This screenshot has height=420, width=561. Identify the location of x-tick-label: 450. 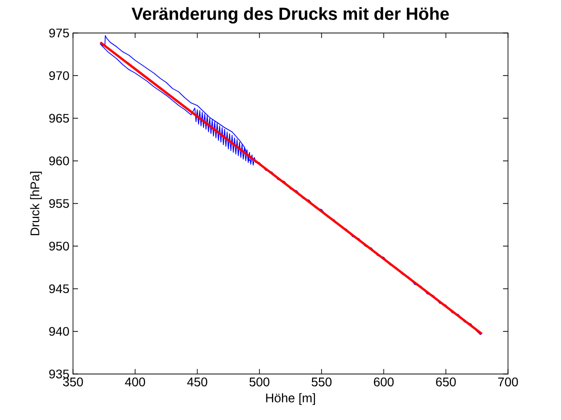
(197, 382).